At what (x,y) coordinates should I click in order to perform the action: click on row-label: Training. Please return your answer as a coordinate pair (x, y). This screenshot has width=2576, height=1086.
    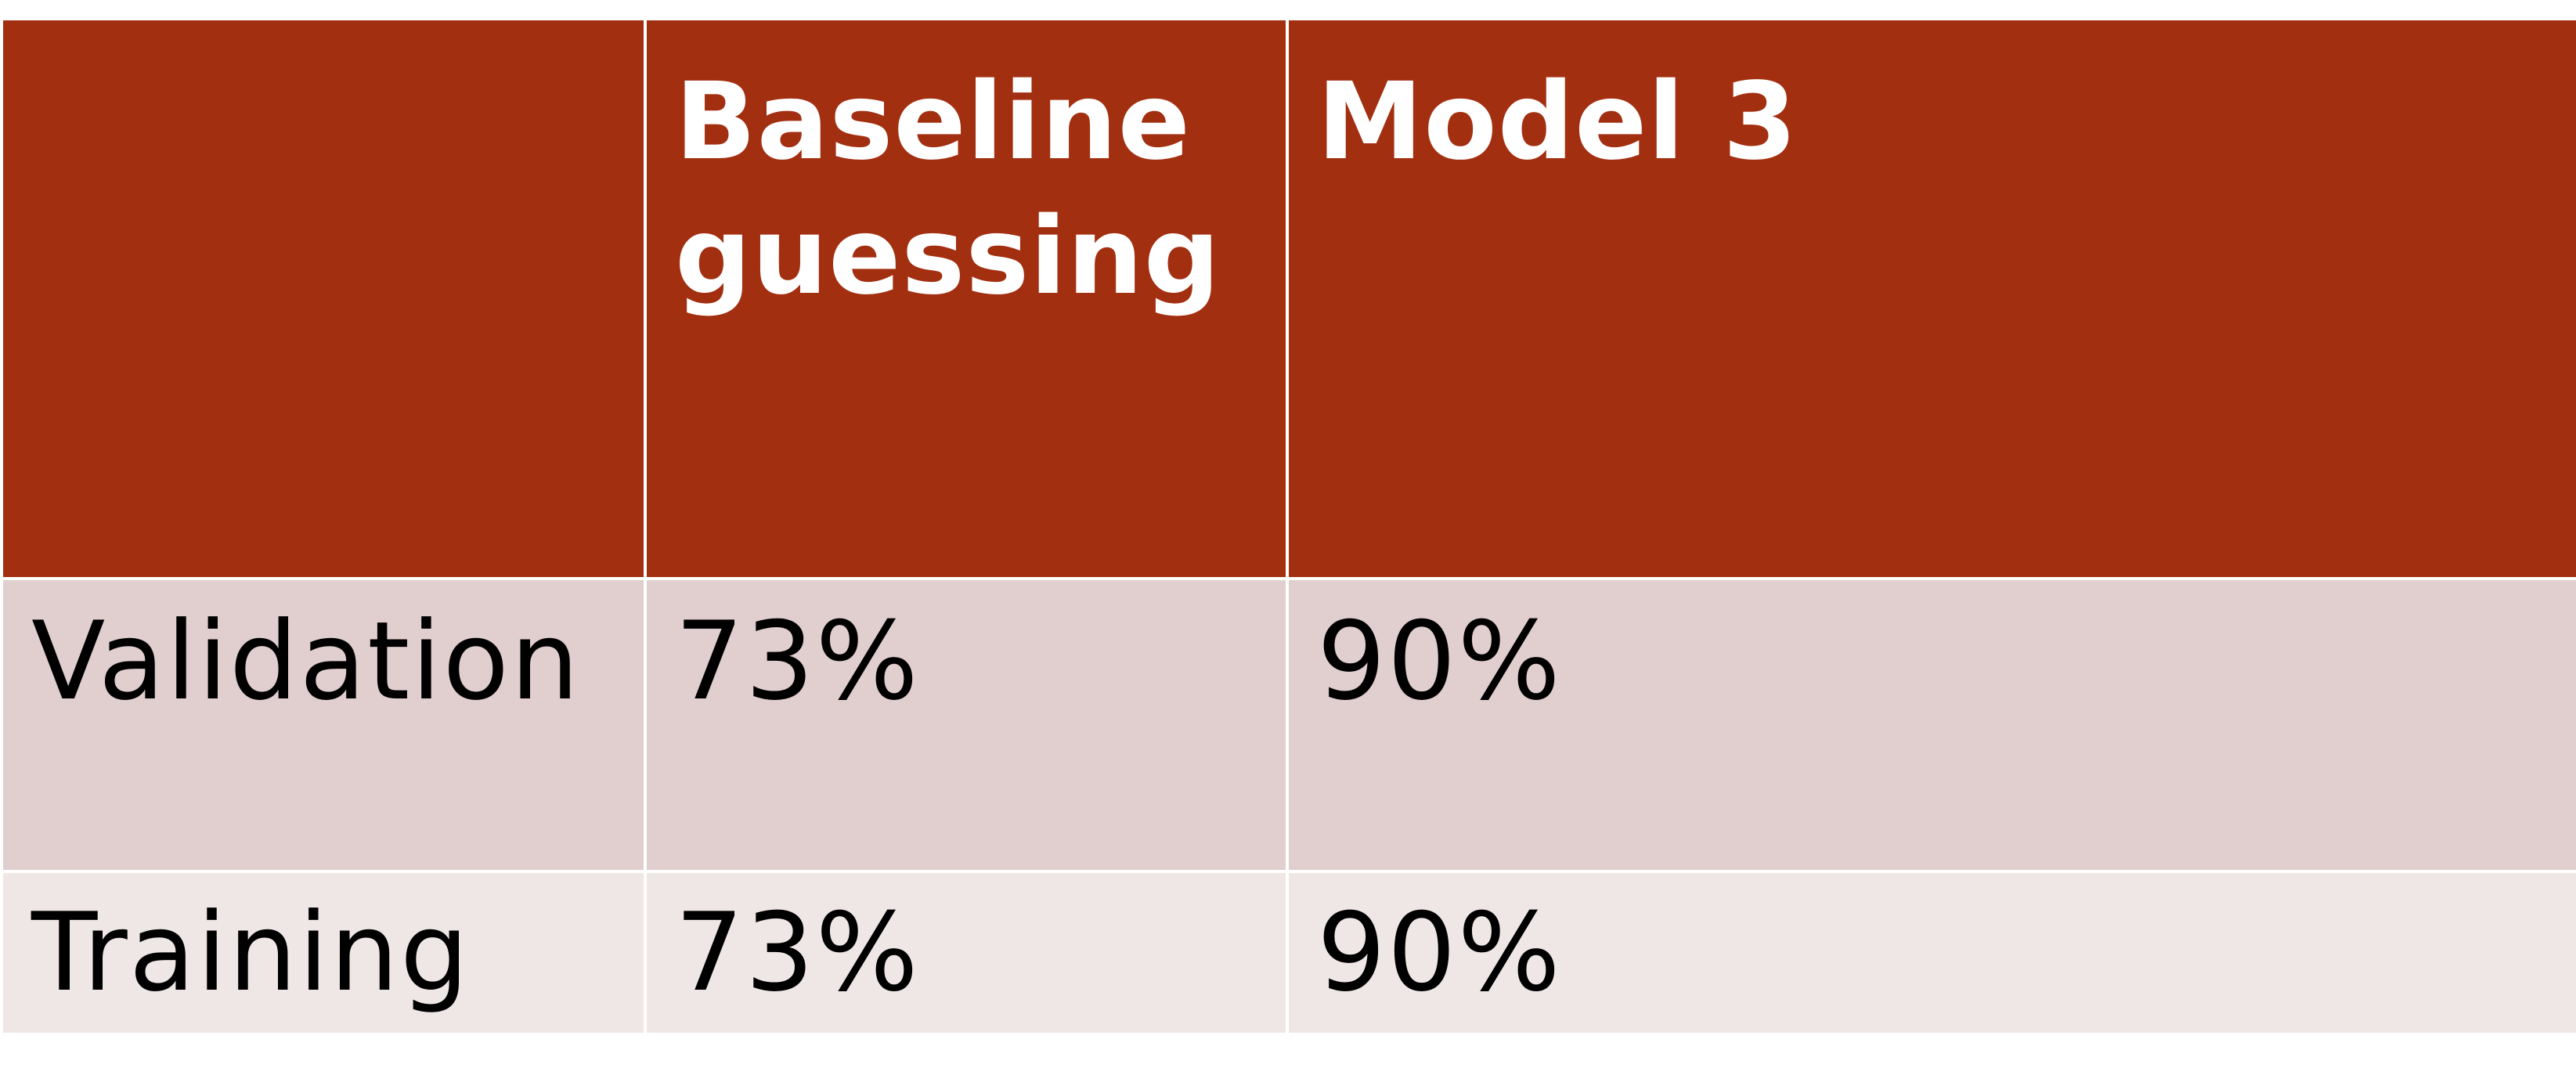
    Looking at the image, I should click on (251, 952).